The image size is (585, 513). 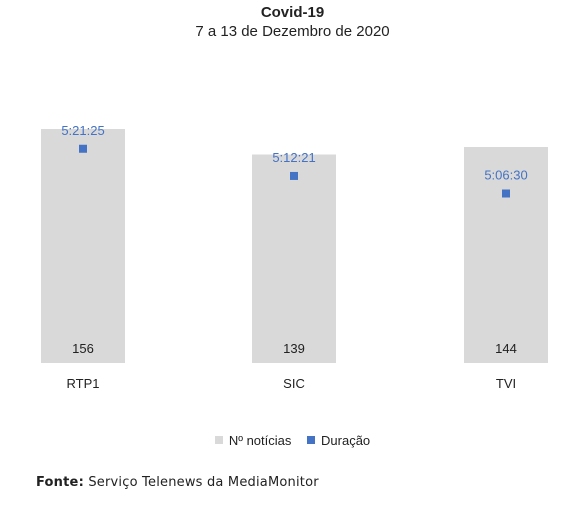 What do you see at coordinates (260, 440) in the screenshot?
I see `legend-label-count: Nº notícias` at bounding box center [260, 440].